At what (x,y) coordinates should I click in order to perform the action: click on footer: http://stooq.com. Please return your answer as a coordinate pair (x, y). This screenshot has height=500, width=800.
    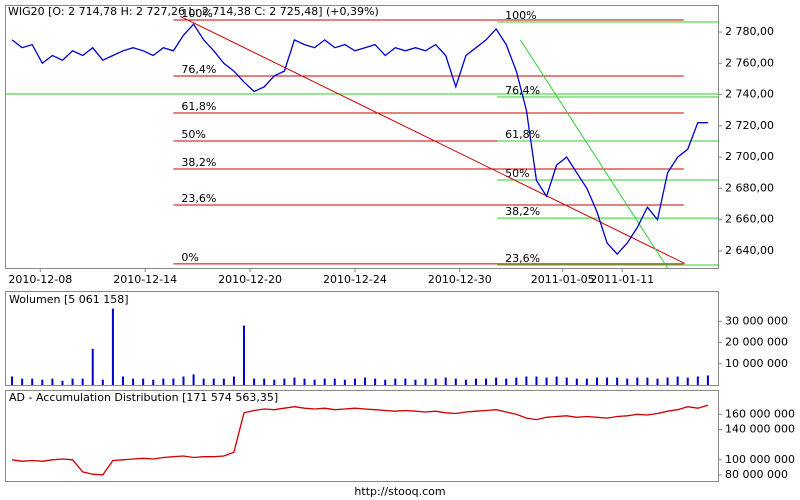
    Looking at the image, I should click on (399, 491).